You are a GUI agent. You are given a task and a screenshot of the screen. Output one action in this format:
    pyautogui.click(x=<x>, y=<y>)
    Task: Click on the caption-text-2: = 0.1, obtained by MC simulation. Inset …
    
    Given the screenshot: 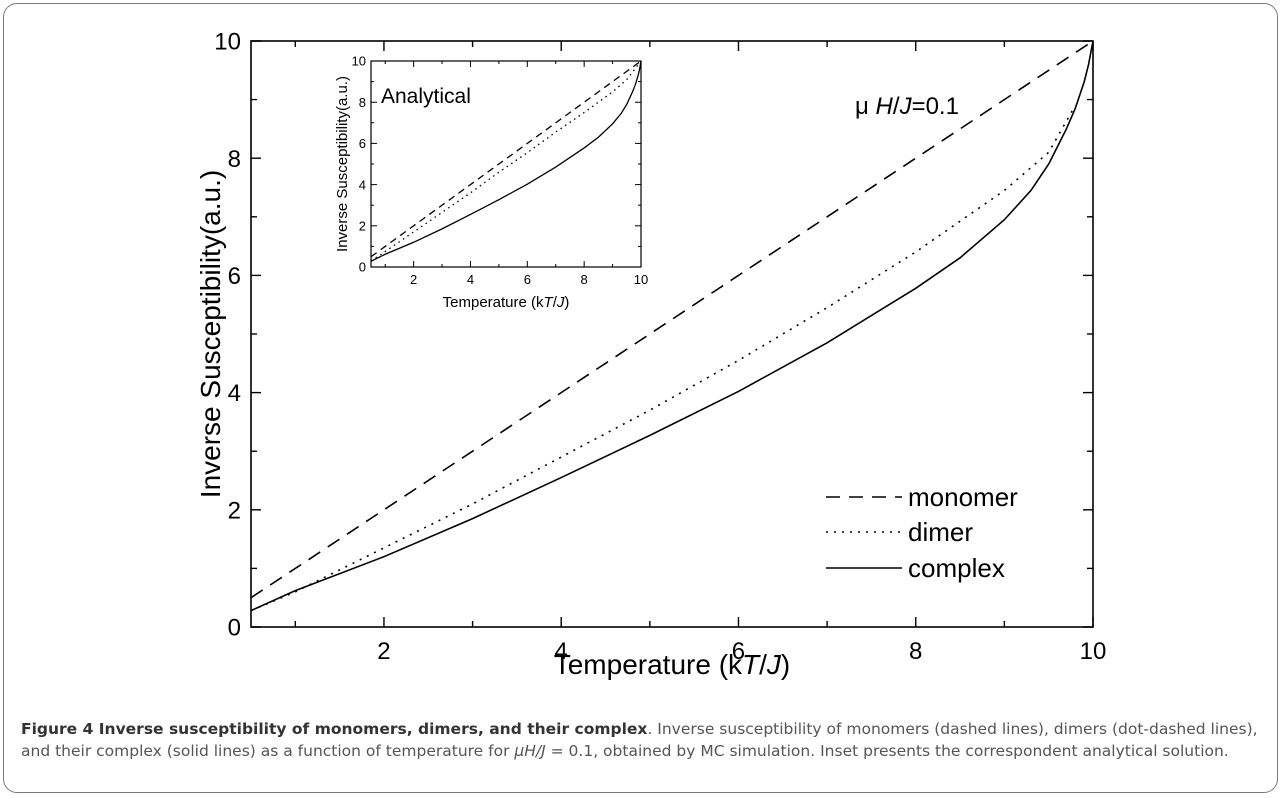 What is the action you would take?
    pyautogui.click(x=887, y=751)
    